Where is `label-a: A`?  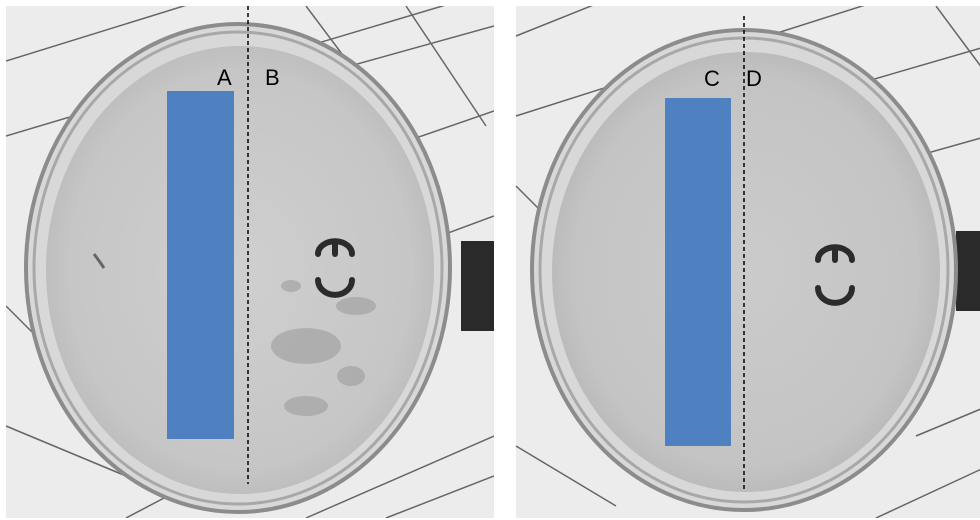
label-a: A is located at coordinates (224, 77).